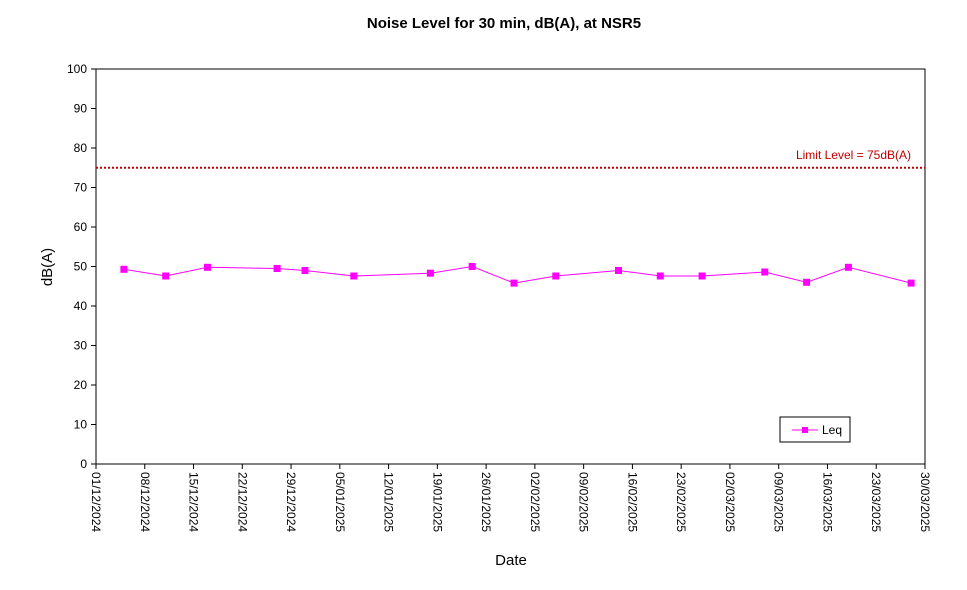 The width and height of the screenshot is (967, 590). Describe the element at coordinates (77, 69) in the screenshot. I see `y-tick-label: 100` at that location.